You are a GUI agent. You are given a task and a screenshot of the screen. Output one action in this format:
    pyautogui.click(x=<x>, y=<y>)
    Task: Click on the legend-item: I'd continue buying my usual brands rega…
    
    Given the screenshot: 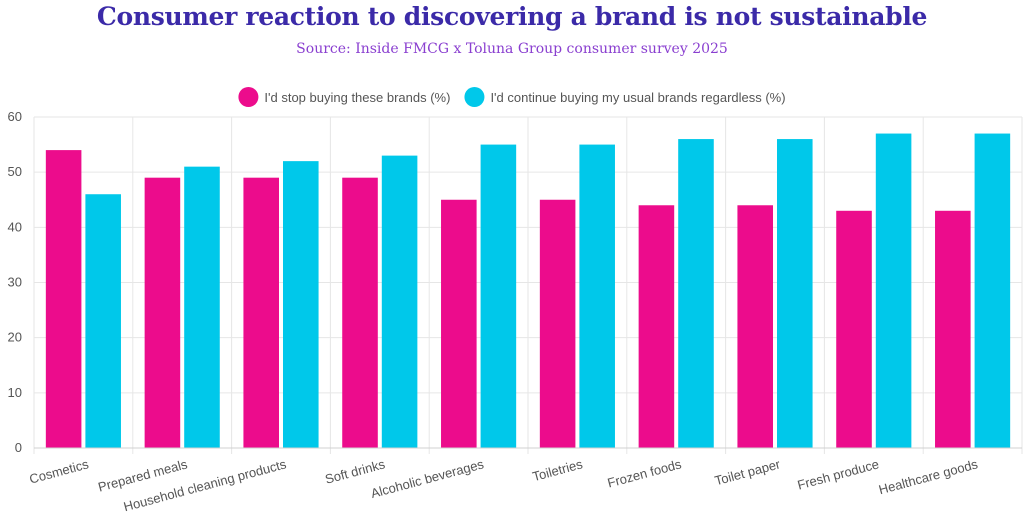 What is the action you would take?
    pyautogui.click(x=625, y=97)
    